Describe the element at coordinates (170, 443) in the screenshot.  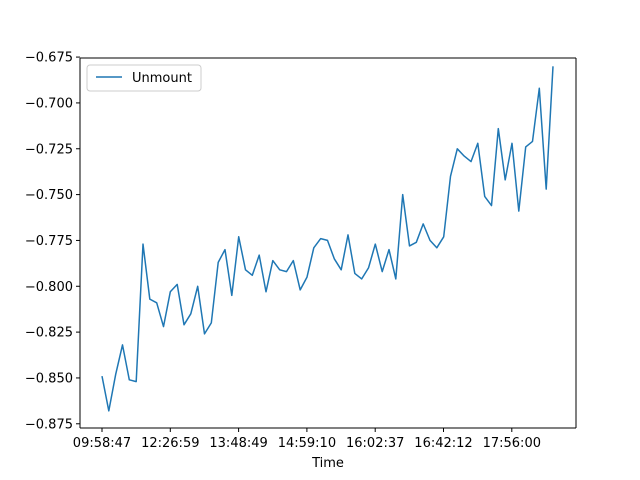
I see `x-tick-label: 12:26:59` at that location.